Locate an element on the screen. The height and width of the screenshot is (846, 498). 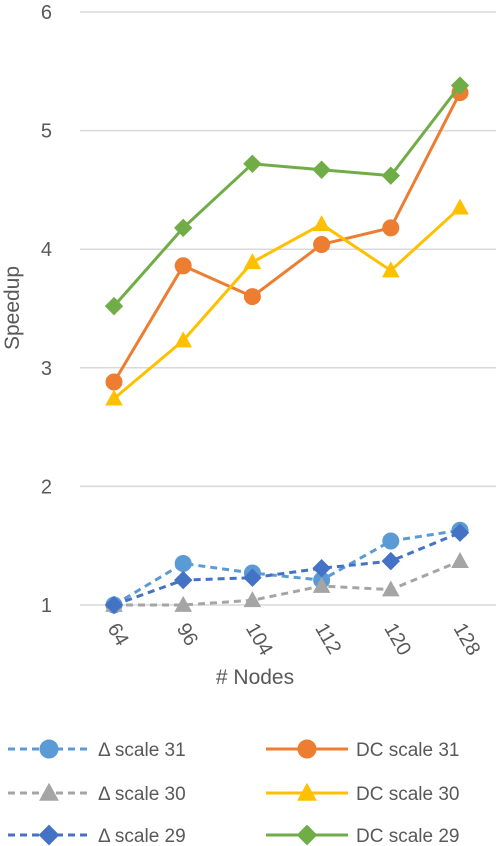
legend-item: Δ scale 31 is located at coordinates (97, 750).